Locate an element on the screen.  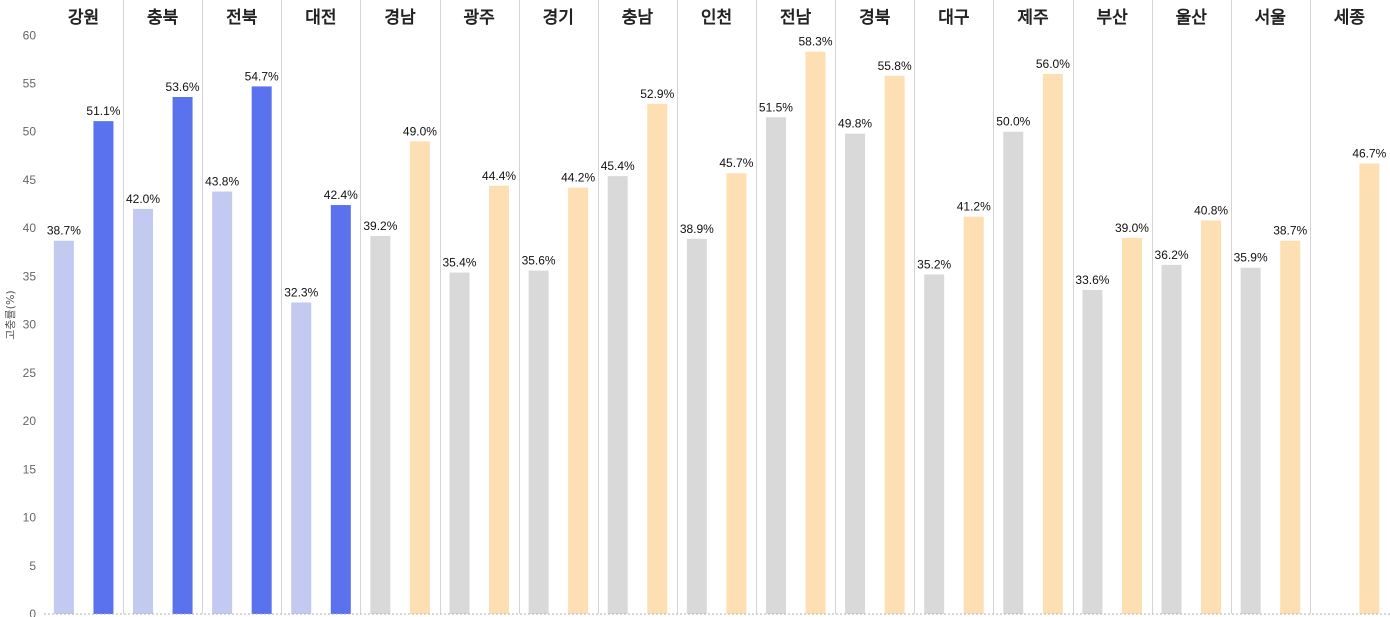
category-label: 충북 is located at coordinates (163, 18).